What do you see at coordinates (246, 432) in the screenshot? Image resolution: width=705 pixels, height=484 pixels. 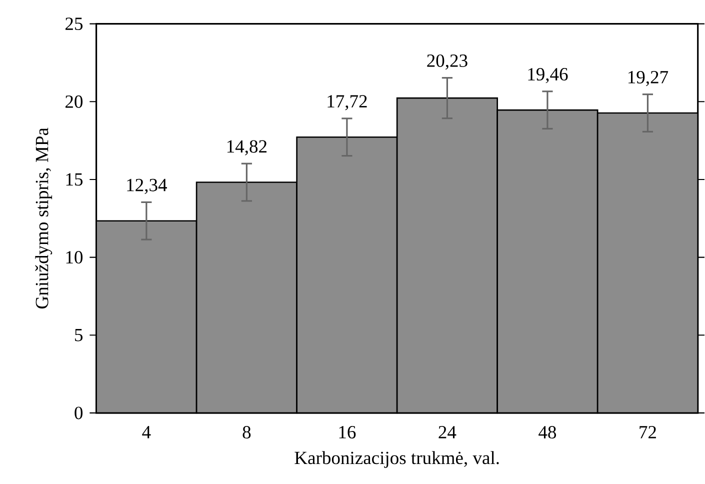 I see `x-tick-label: 8` at bounding box center [246, 432].